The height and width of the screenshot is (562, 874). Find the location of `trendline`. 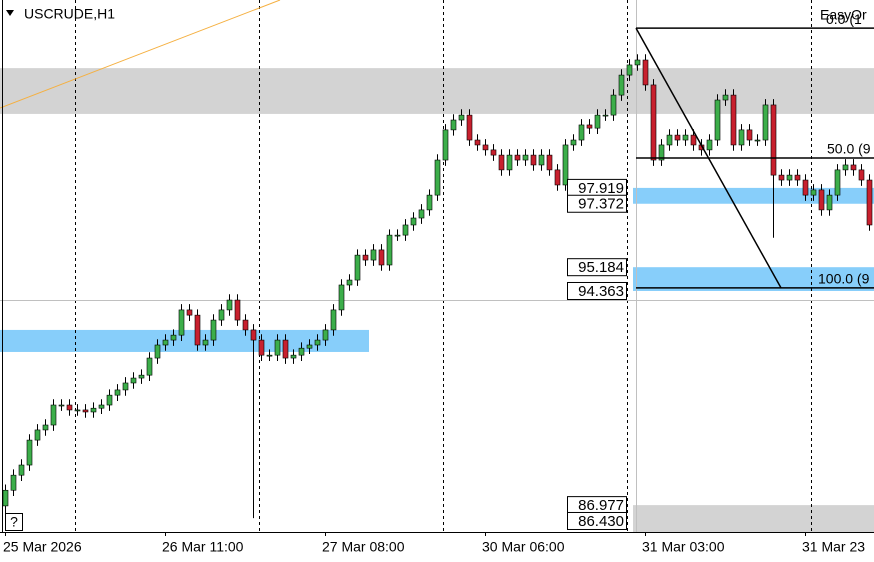

trendline is located at coordinates (140, 54).